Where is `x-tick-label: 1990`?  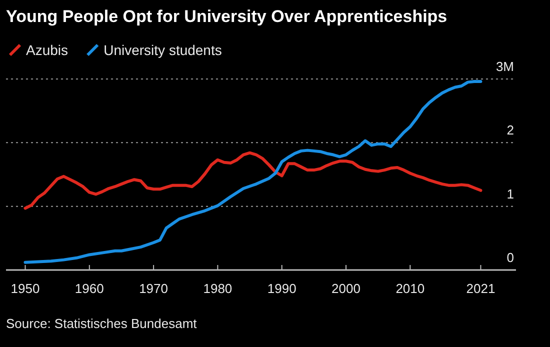
x-tick-label: 1990 is located at coordinates (281, 288).